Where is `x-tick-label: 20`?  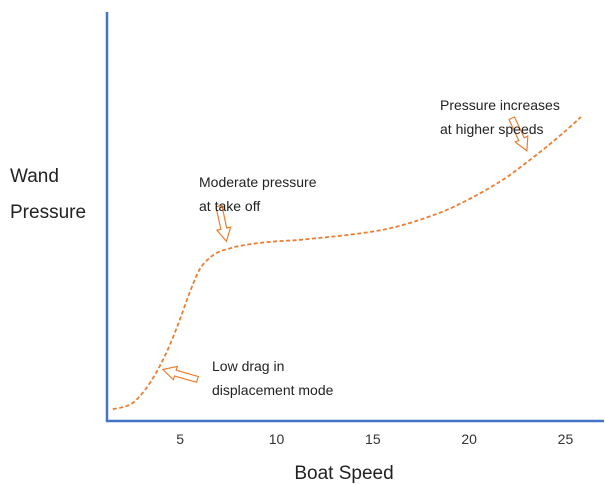 x-tick-label: 20 is located at coordinates (469, 439).